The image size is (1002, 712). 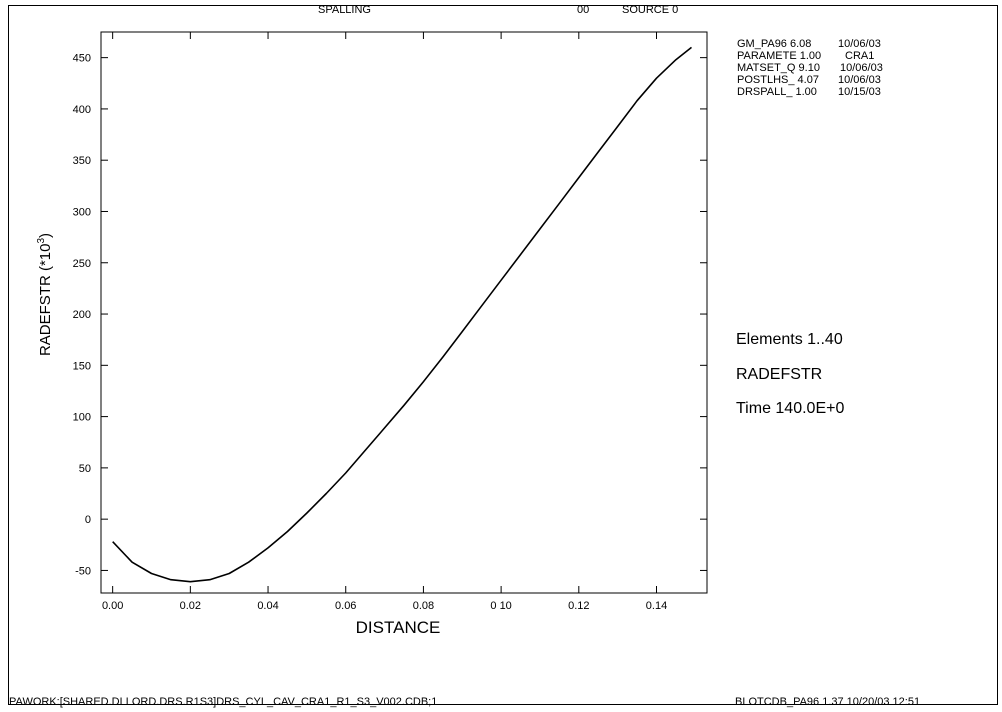 I want to click on y-axis-label: RADEFSTR (*103), so click(x=45, y=294).